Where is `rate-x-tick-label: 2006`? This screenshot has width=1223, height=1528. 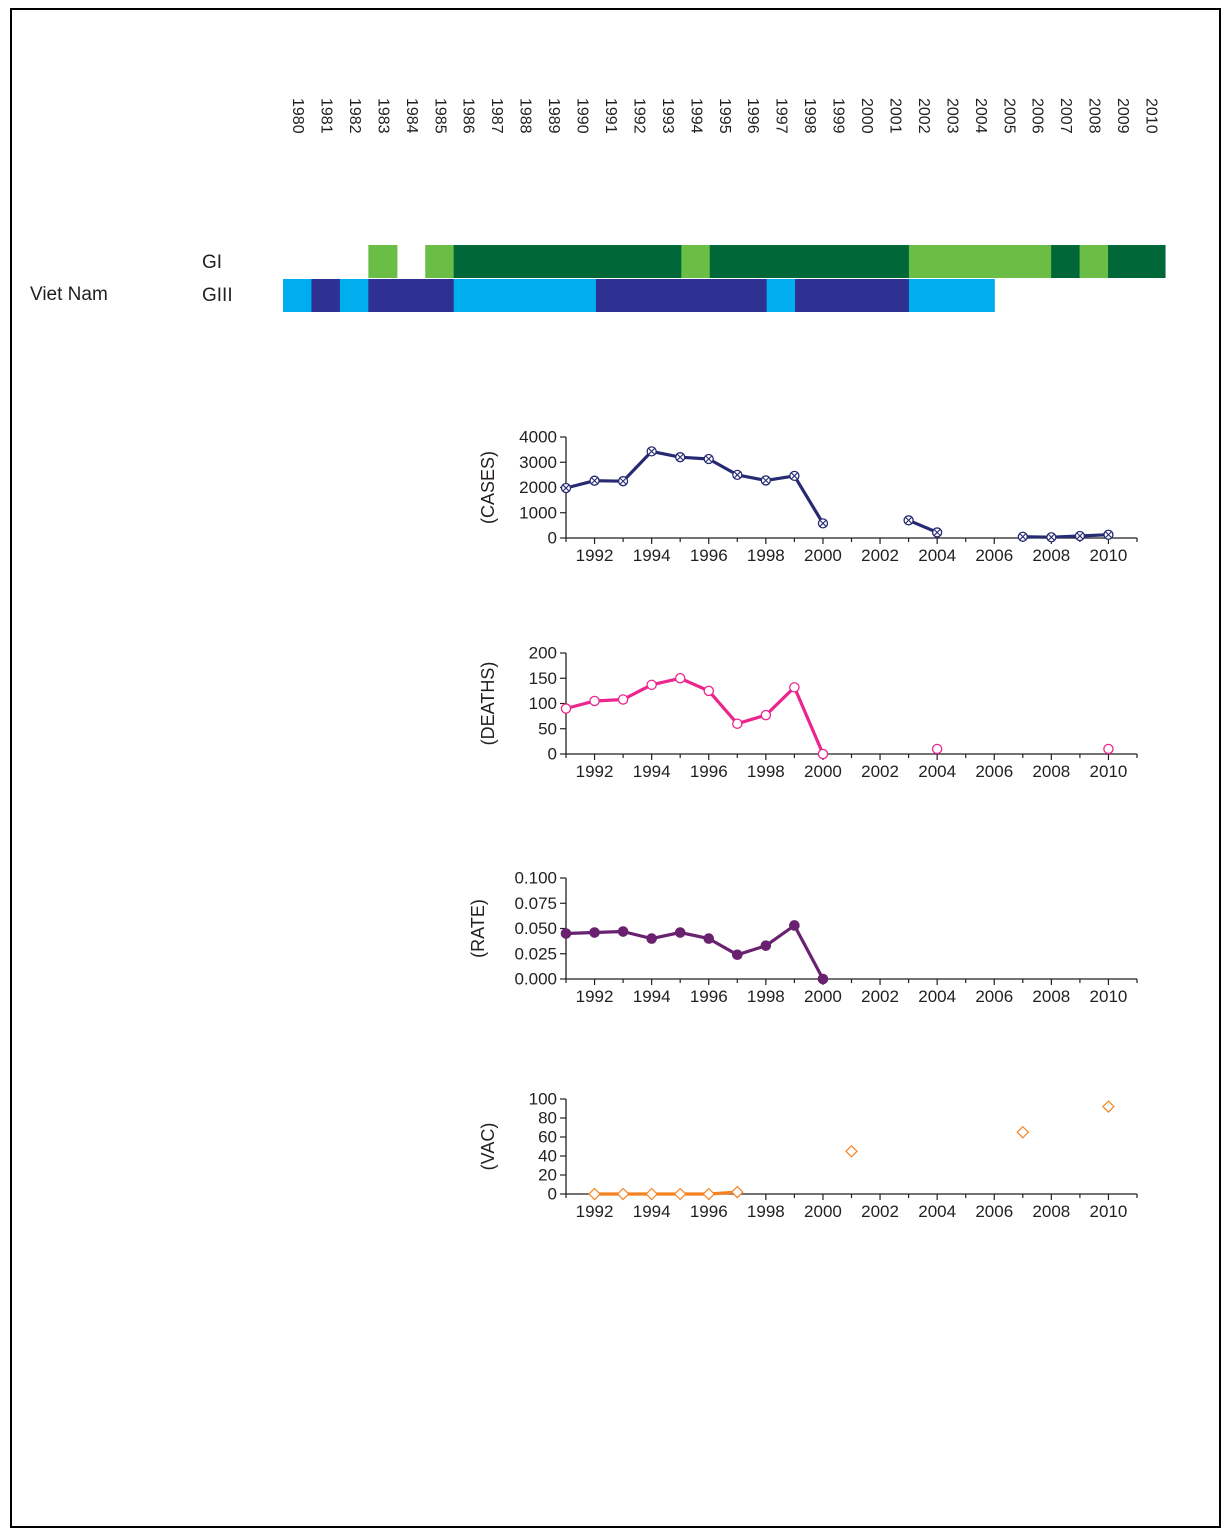
rate-x-tick-label: 2006 is located at coordinates (994, 996).